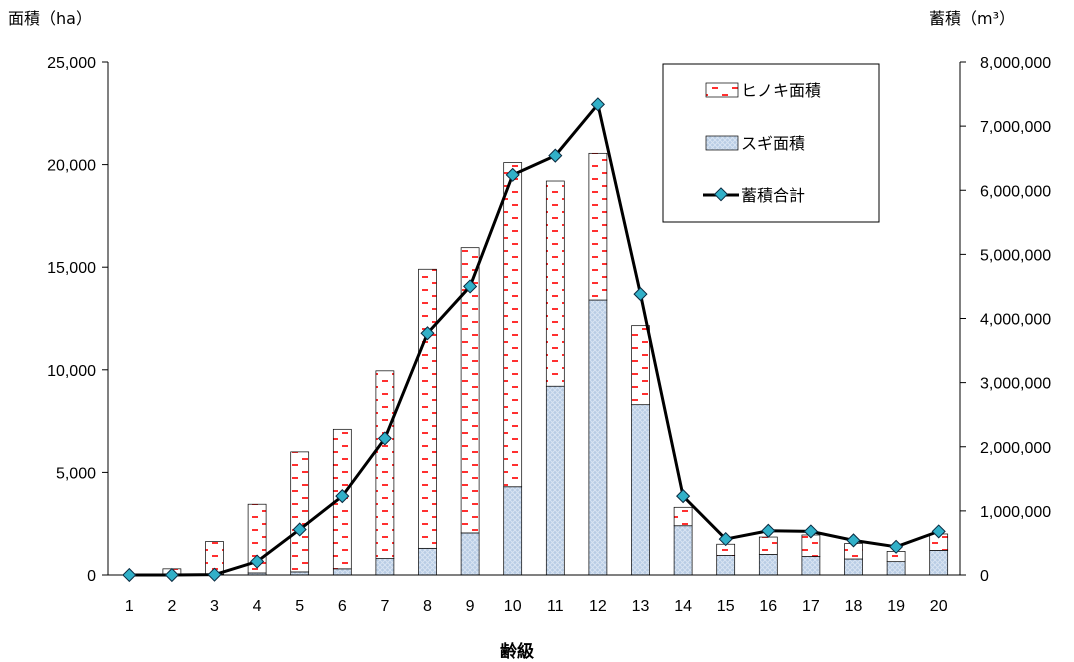 This screenshot has width=1074, height=662. Describe the element at coordinates (71, 166) in the screenshot. I see `left-tick-label: 20,000` at that location.